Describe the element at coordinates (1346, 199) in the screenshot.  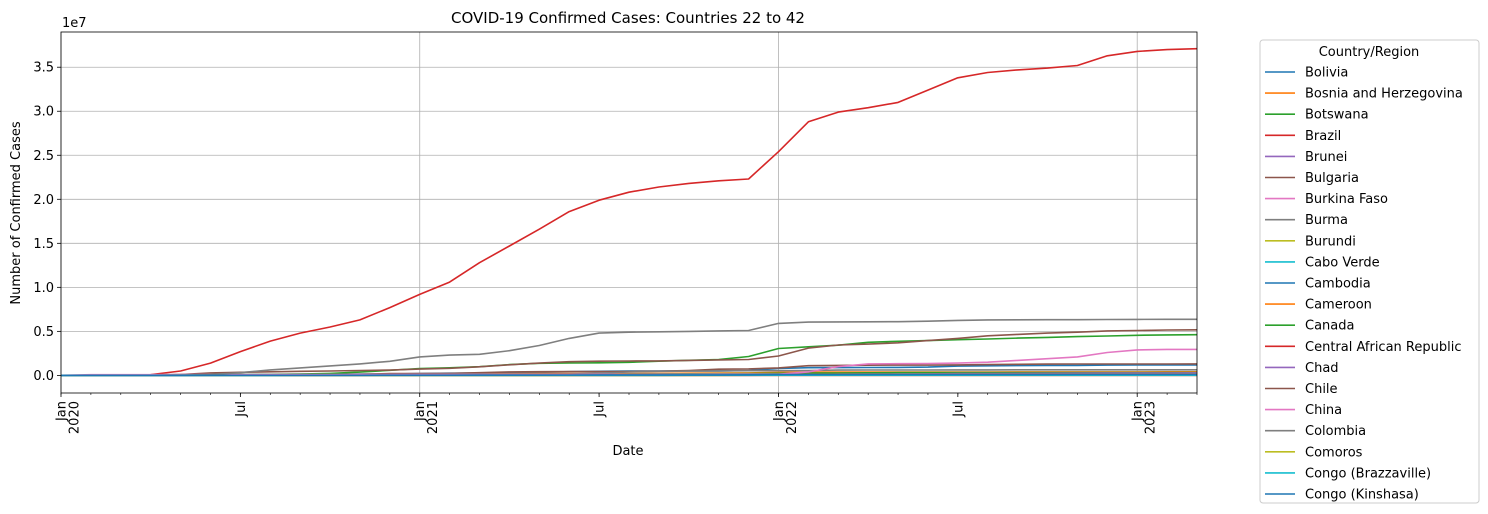
I see `legend-label: Burkina Faso` at that location.